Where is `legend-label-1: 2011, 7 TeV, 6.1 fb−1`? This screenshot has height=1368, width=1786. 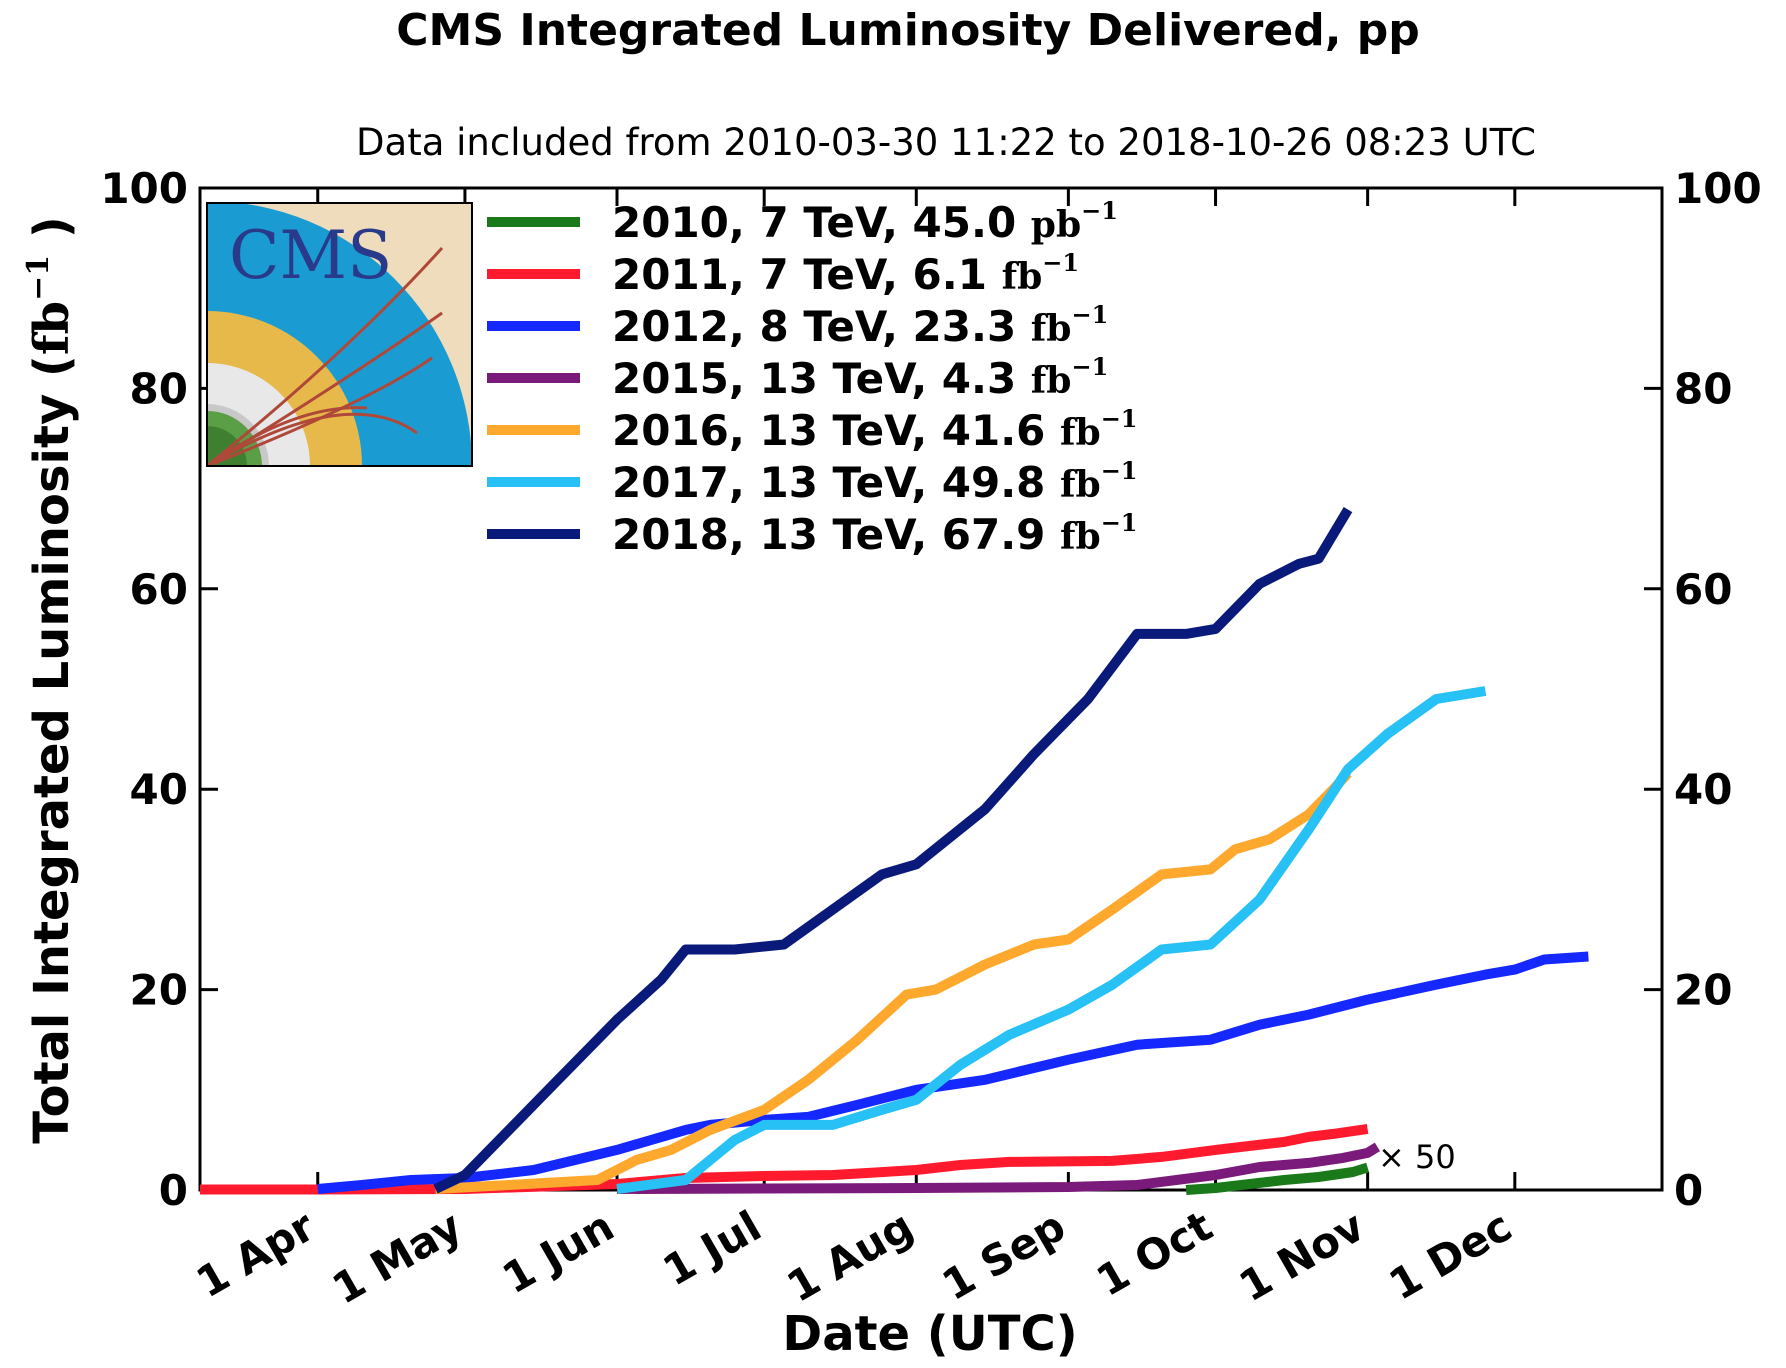 legend-label-1: 2011, 7 TeV, 6.1 fb−1 is located at coordinates (845, 273).